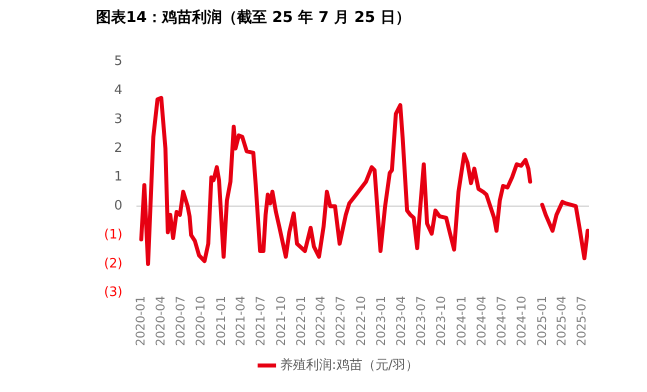 The height and width of the screenshot is (392, 647). I want to click on x-tick-label: 2023-07, so click(421, 321).